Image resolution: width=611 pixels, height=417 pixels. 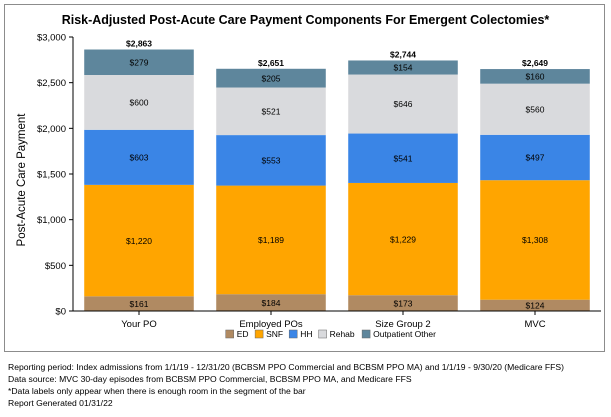 I want to click on segment-value-label: $154, so click(x=403, y=68).